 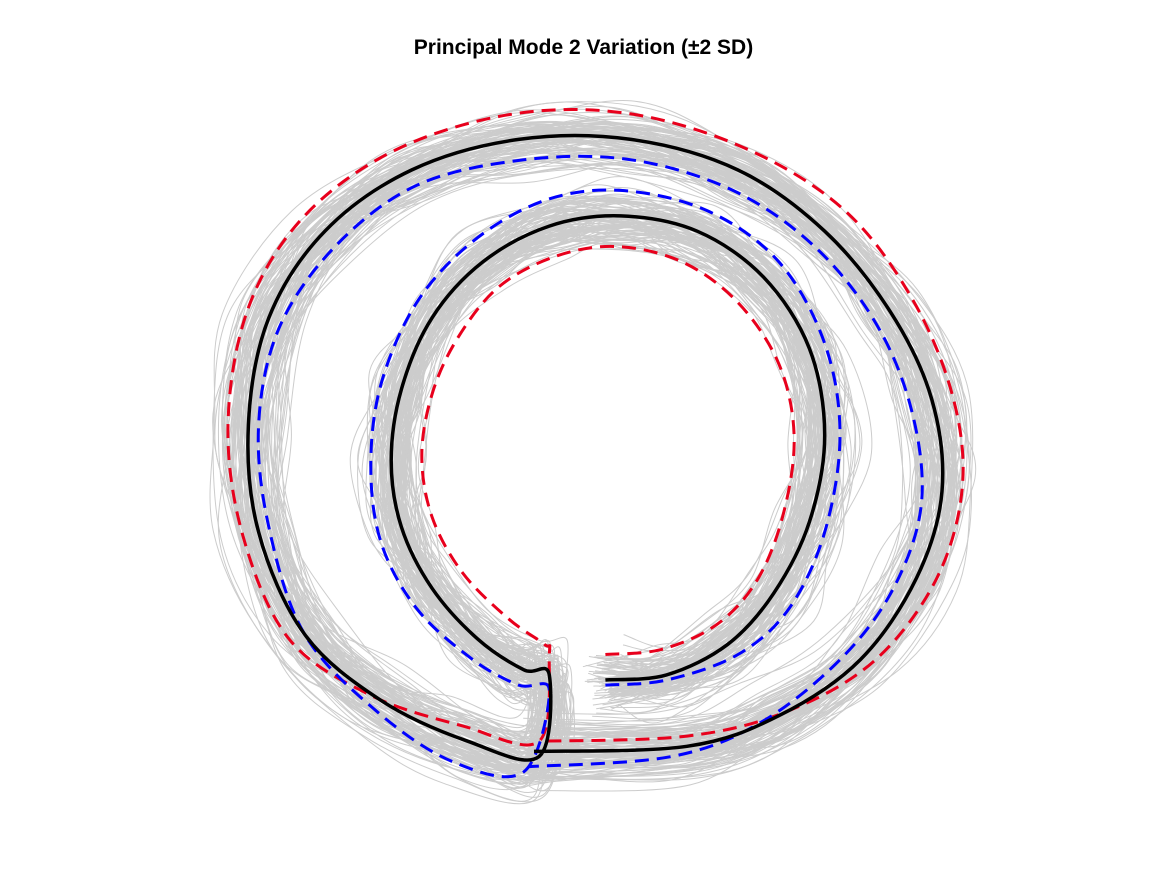 I want to click on chart-title: Principal Mode 2 Variation (±2 SD), so click(x=583, y=47).